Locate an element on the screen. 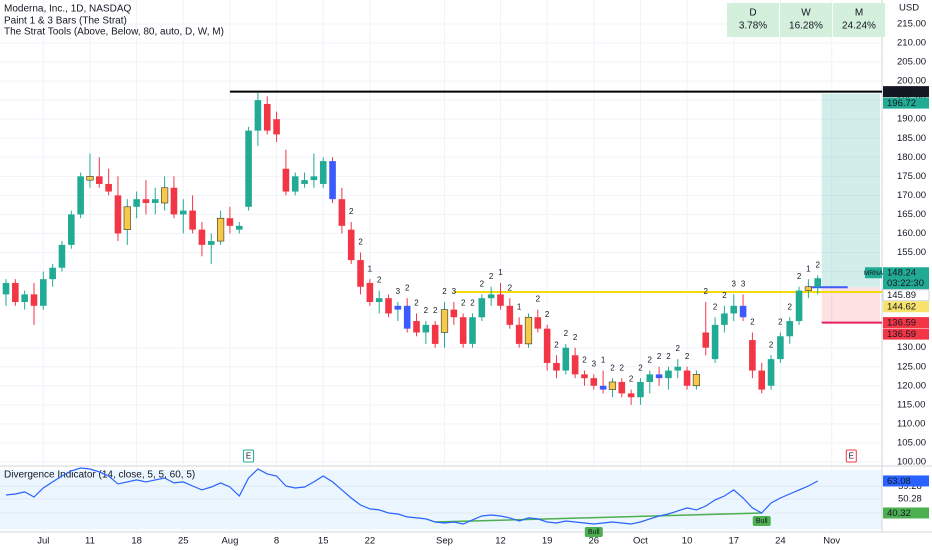 Image resolution: width=932 pixels, height=550 pixels. y-tick-label: 190.00 is located at coordinates (911, 119).